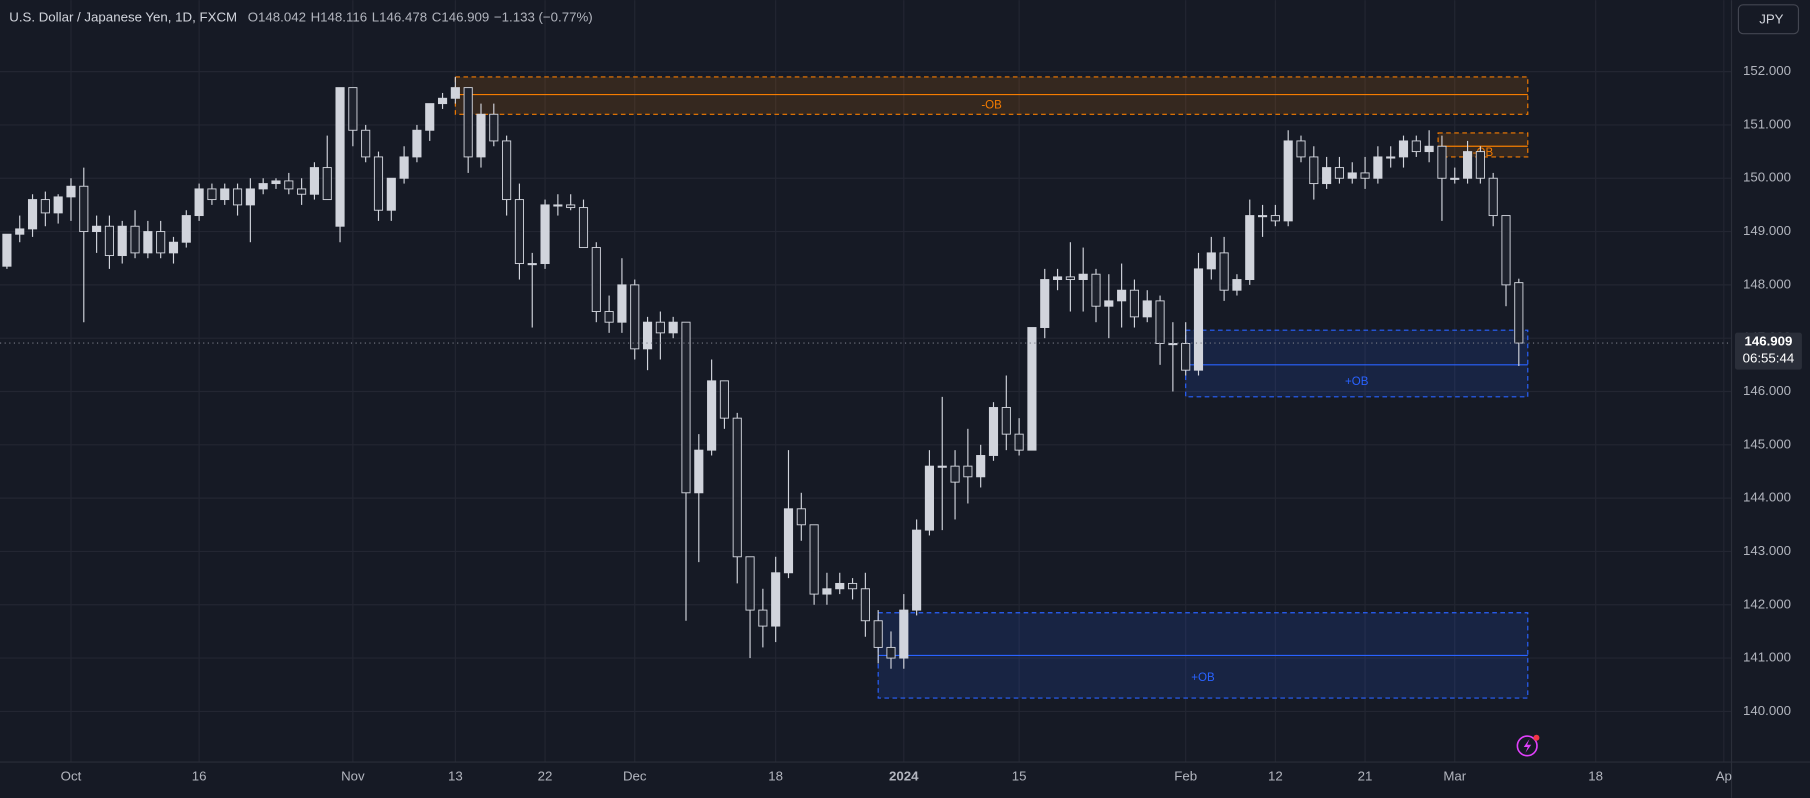 Image resolution: width=1810 pixels, height=798 pixels. What do you see at coordinates (455, 776) in the screenshot?
I see `x-tick-label: 13` at bounding box center [455, 776].